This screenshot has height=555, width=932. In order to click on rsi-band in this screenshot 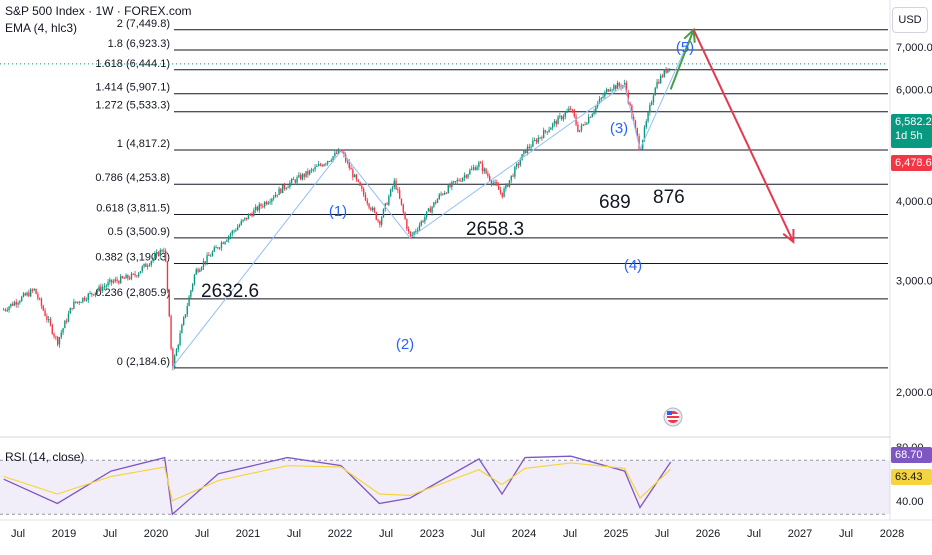, I will do `click(445, 487)`.